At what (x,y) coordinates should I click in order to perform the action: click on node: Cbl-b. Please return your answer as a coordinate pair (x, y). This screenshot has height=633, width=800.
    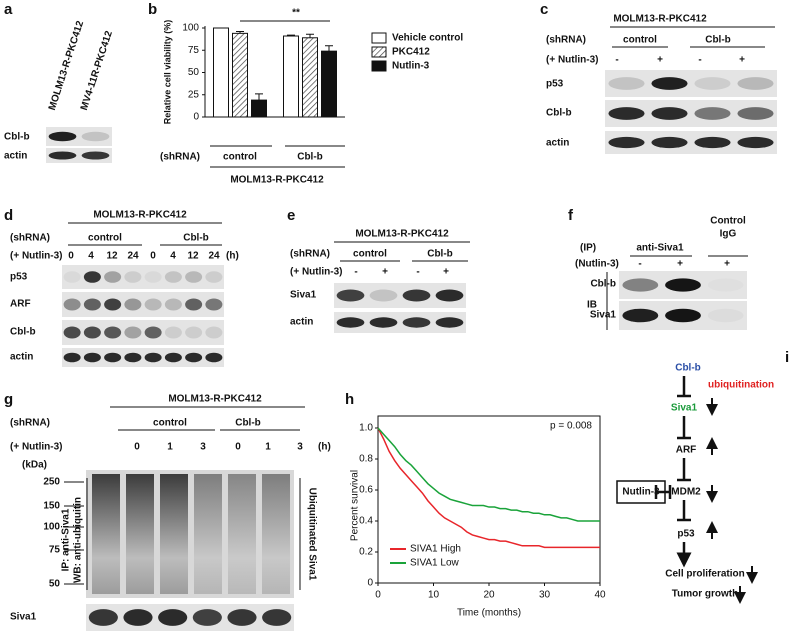
    Looking at the image, I should click on (688, 368).